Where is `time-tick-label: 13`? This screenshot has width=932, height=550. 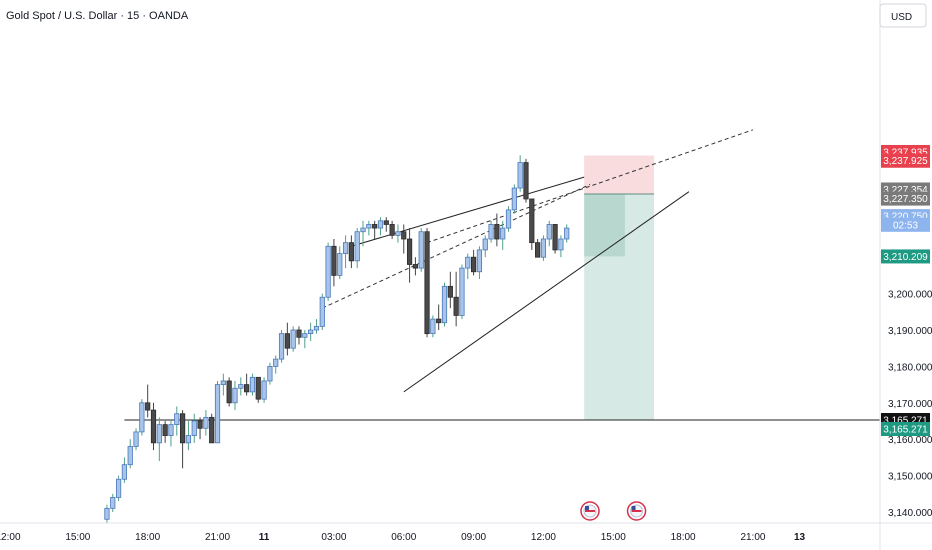
time-tick-label: 13 is located at coordinates (800, 537).